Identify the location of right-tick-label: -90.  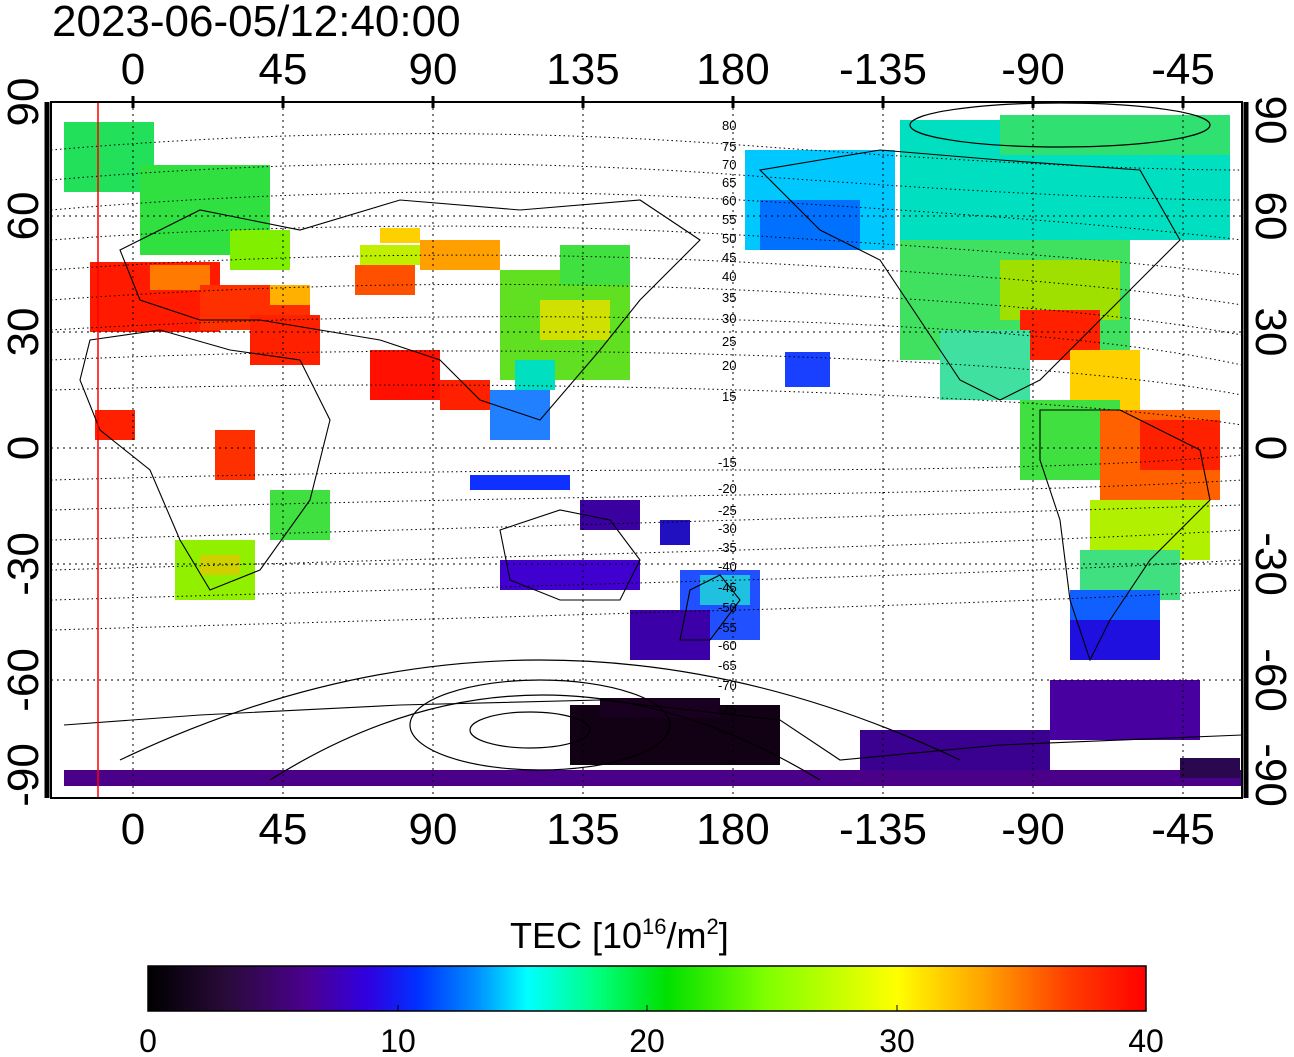
(1270, 775).